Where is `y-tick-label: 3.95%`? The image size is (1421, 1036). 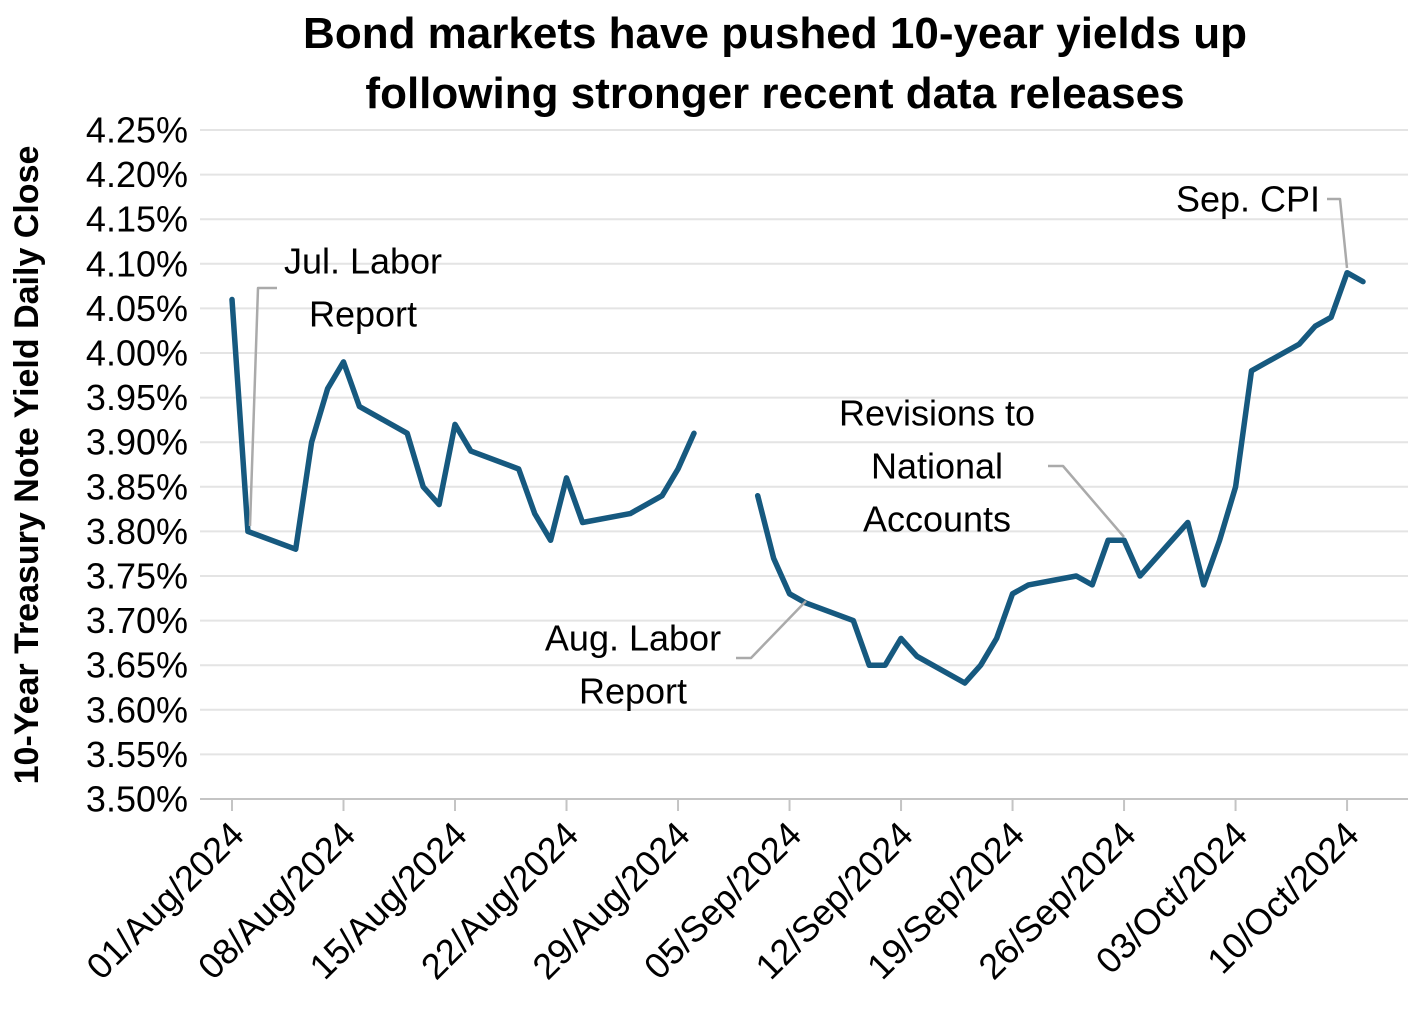
y-tick-label: 3.95% is located at coordinates (137, 397).